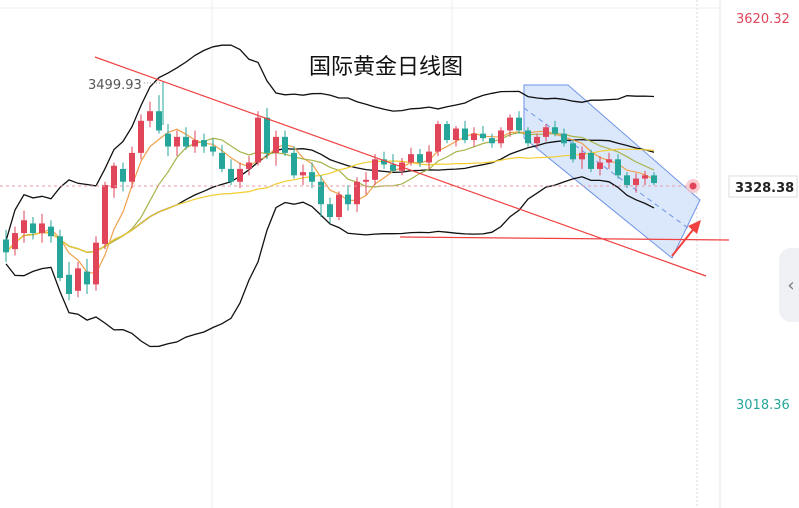 The height and width of the screenshot is (508, 799). Describe the element at coordinates (386, 67) in the screenshot. I see `chart-title: 国际黄金日线图` at that location.